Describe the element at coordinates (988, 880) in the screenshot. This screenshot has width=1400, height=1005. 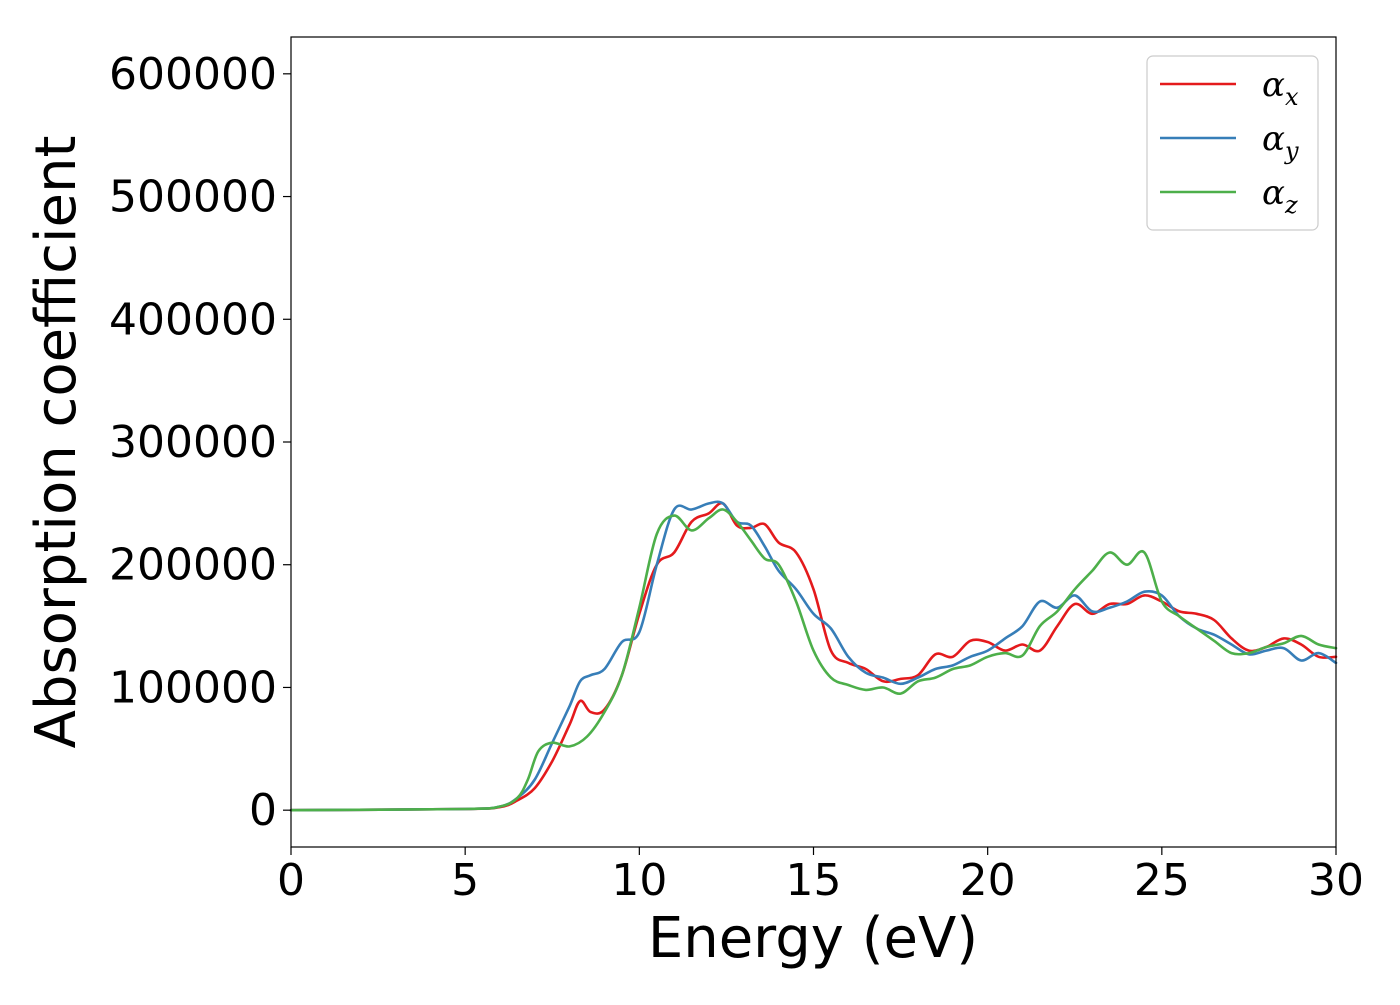
I see `x-tick-label: 20` at that location.